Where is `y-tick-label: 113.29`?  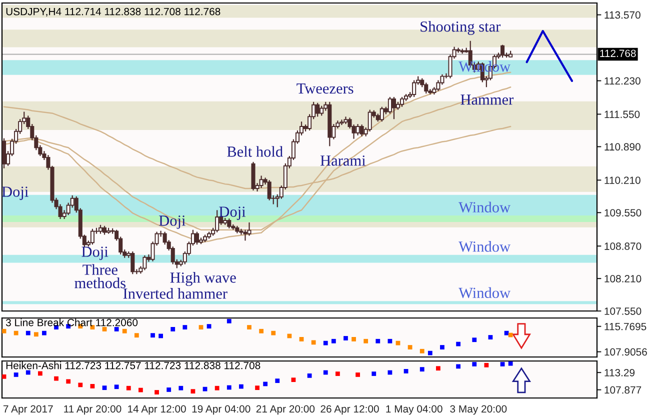 y-tick-label: 113.29 is located at coordinates (619, 372).